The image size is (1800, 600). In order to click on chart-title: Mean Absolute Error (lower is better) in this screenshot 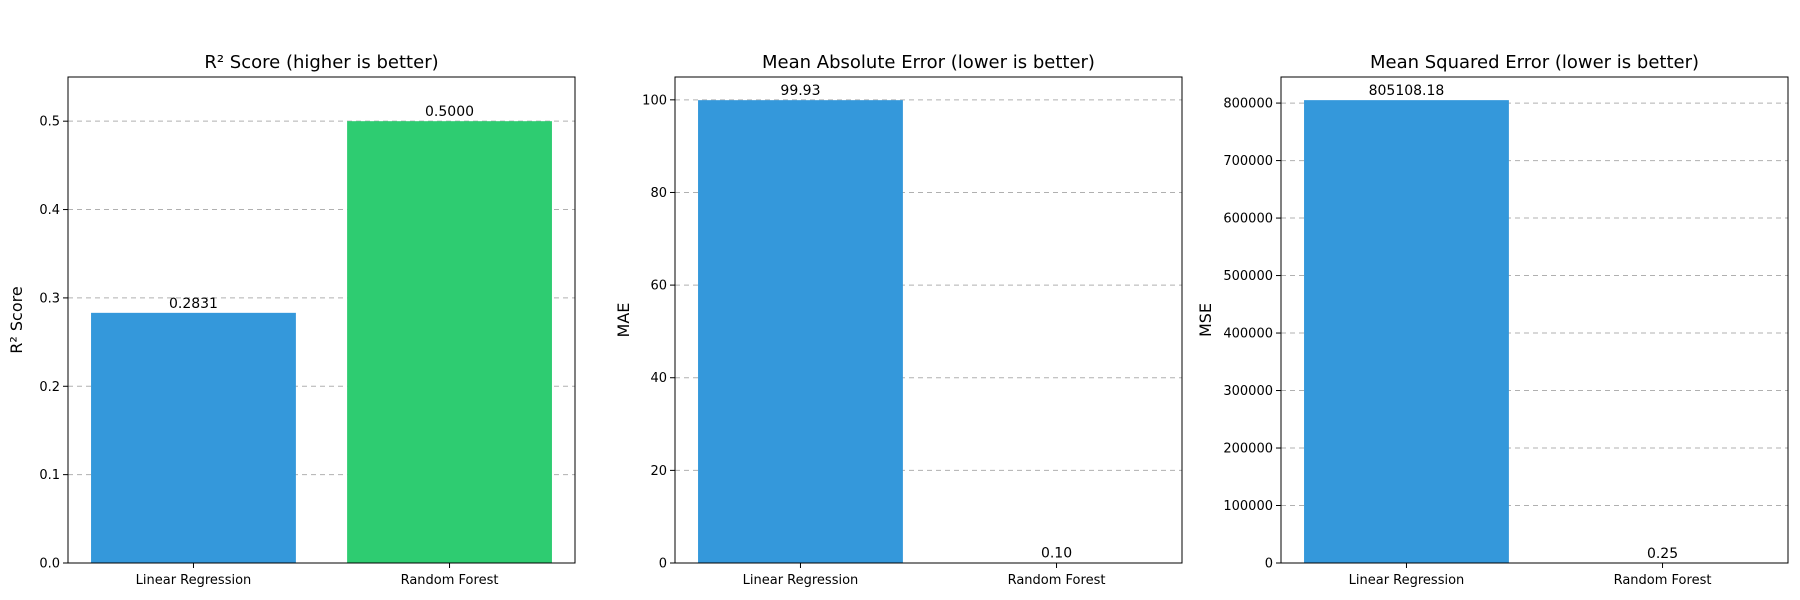, I will do `click(928, 62)`.